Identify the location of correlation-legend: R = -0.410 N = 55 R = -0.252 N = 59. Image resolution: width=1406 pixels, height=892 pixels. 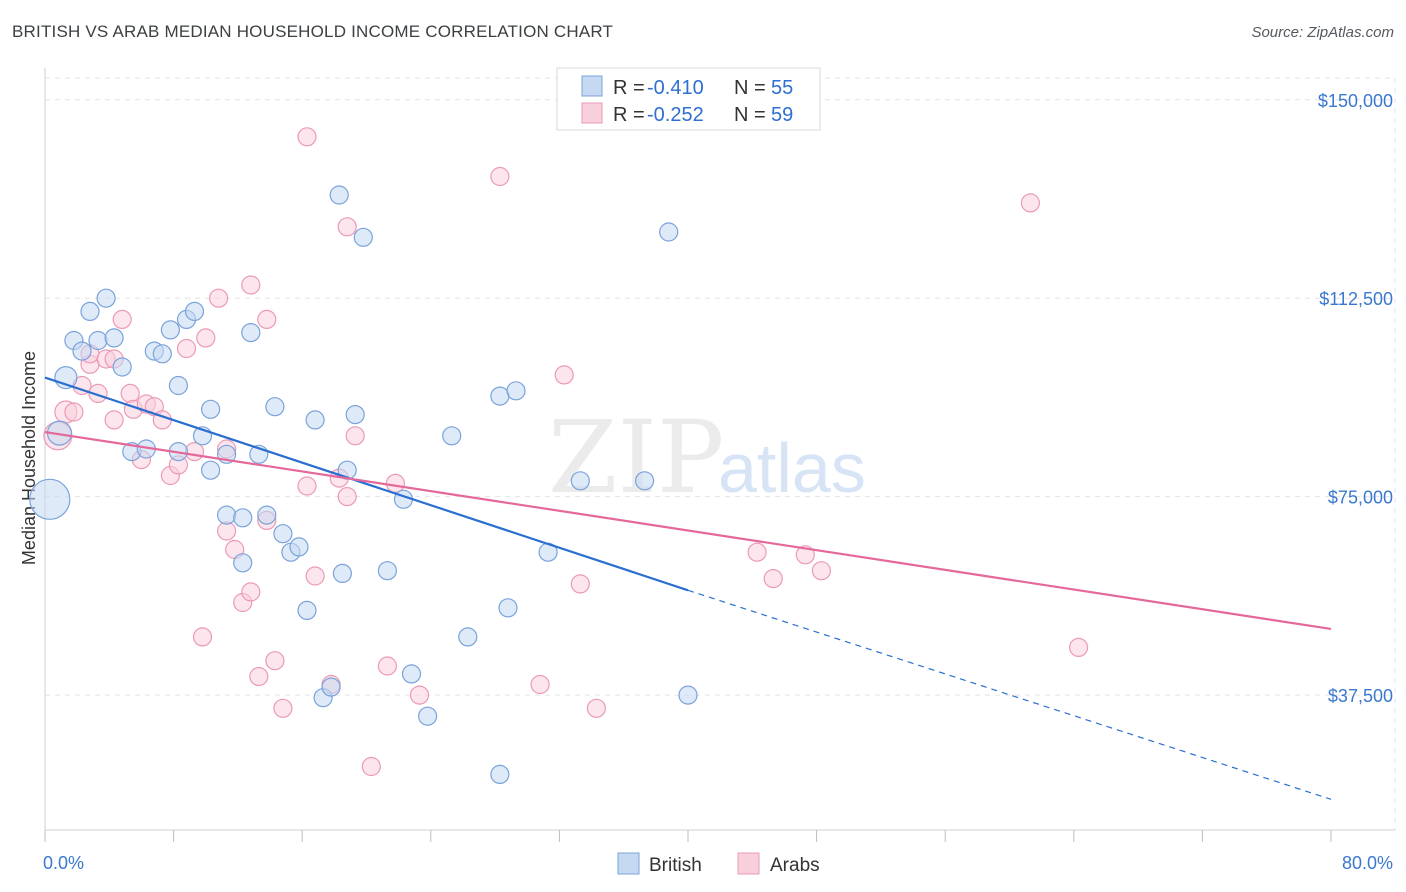
(688, 99).